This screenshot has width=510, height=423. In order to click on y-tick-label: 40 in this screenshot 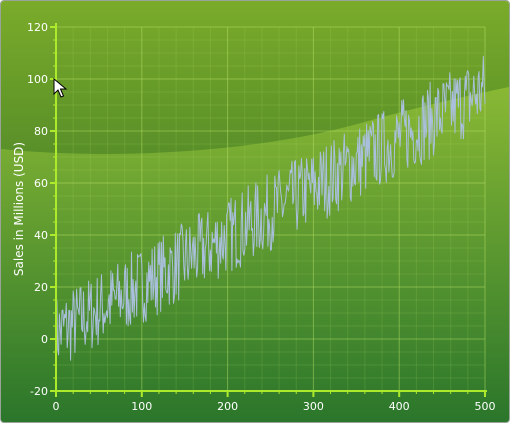, I will do `click(41, 235)`.